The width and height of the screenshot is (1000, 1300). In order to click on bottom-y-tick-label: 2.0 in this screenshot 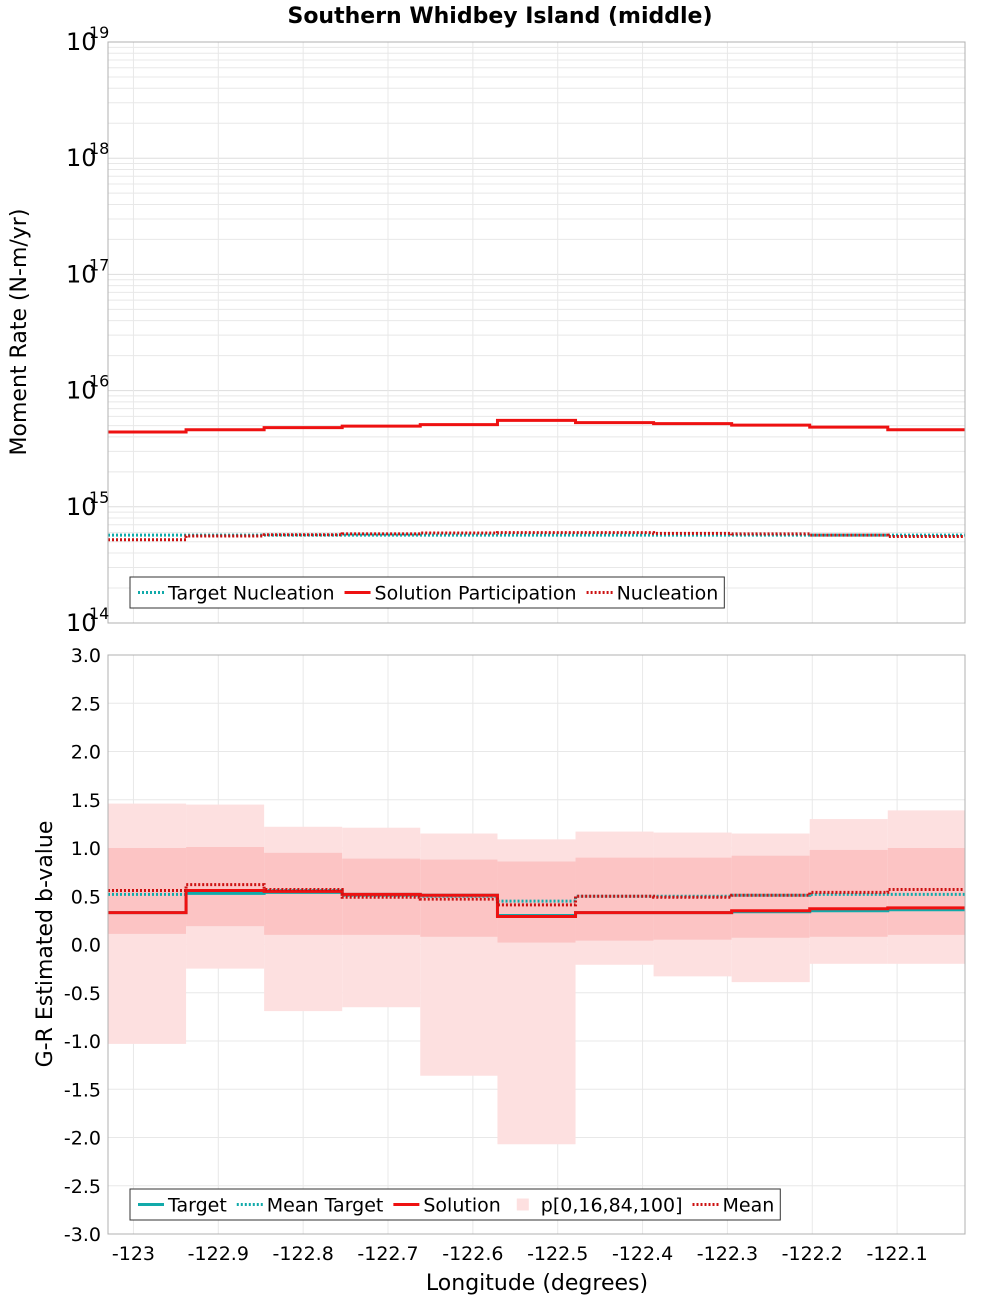, I will do `click(86, 753)`.